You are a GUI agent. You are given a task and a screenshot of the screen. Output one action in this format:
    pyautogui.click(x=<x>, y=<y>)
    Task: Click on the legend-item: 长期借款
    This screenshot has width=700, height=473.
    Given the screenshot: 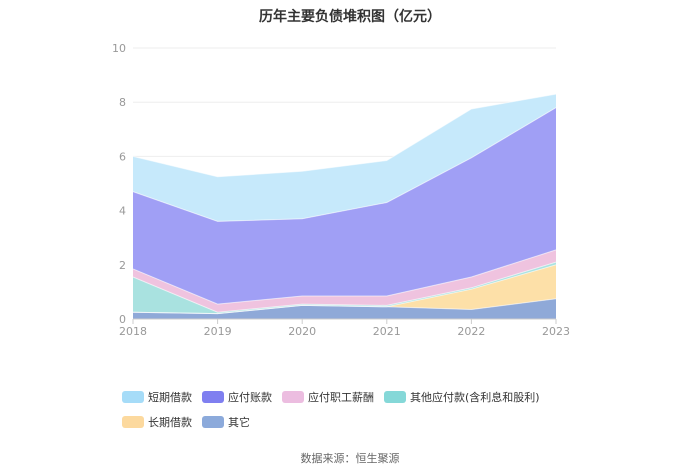 What is the action you would take?
    pyautogui.click(x=157, y=422)
    